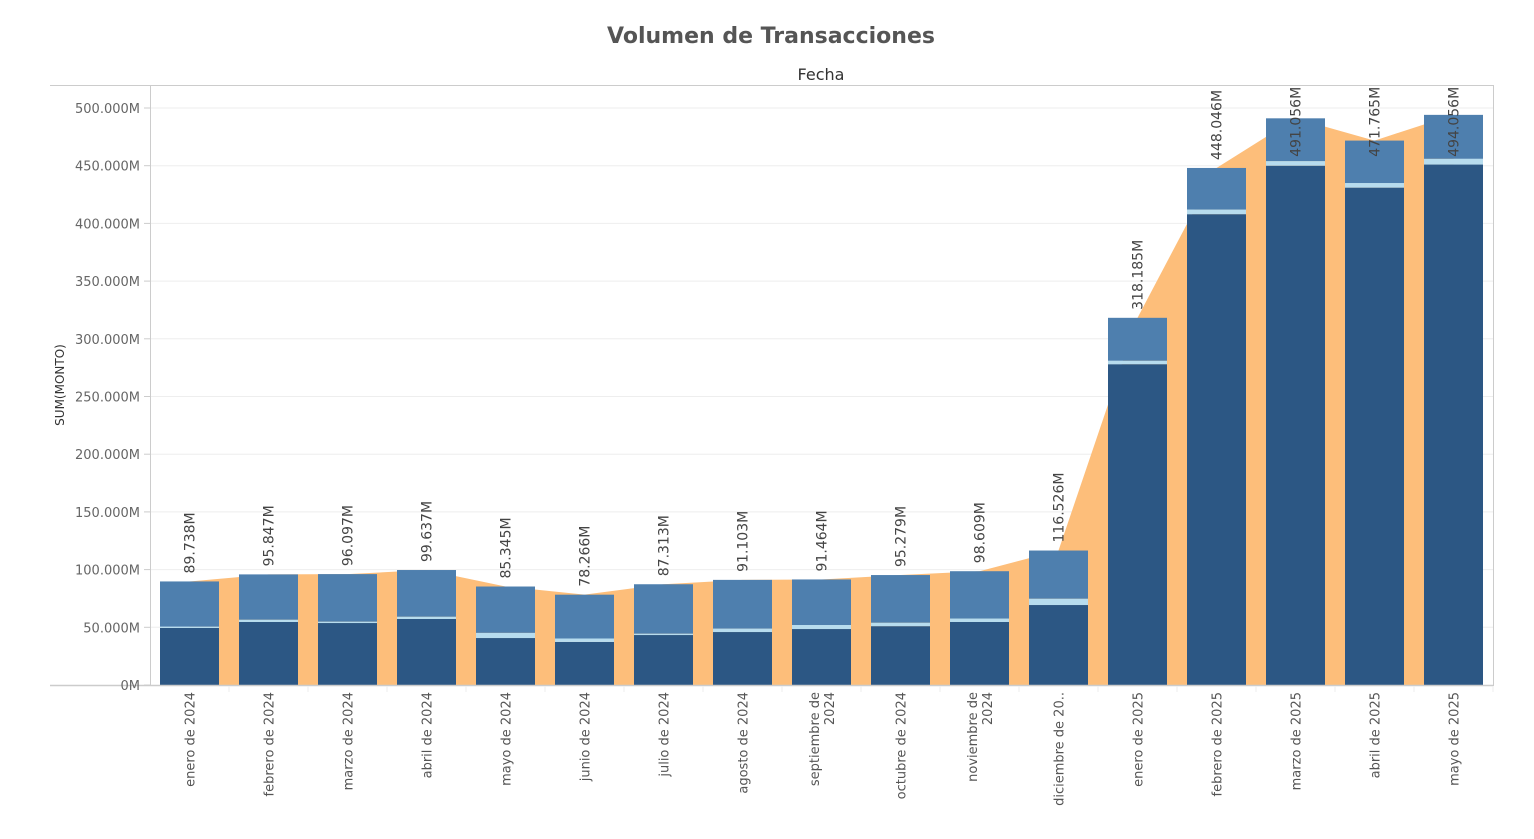  What do you see at coordinates (107, 224) in the screenshot?
I see `y-tick-label: 400.000M` at bounding box center [107, 224].